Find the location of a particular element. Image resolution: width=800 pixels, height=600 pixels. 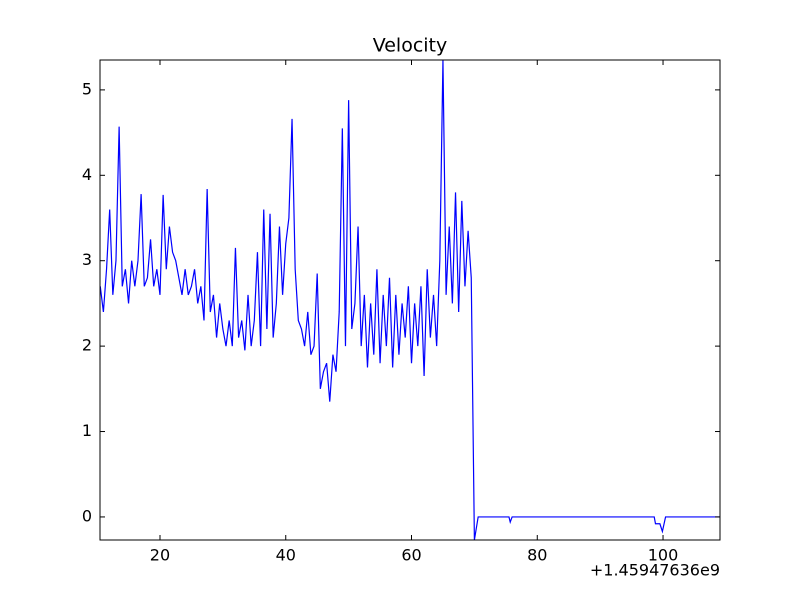

y-tick-label: 1 is located at coordinates (87, 430).